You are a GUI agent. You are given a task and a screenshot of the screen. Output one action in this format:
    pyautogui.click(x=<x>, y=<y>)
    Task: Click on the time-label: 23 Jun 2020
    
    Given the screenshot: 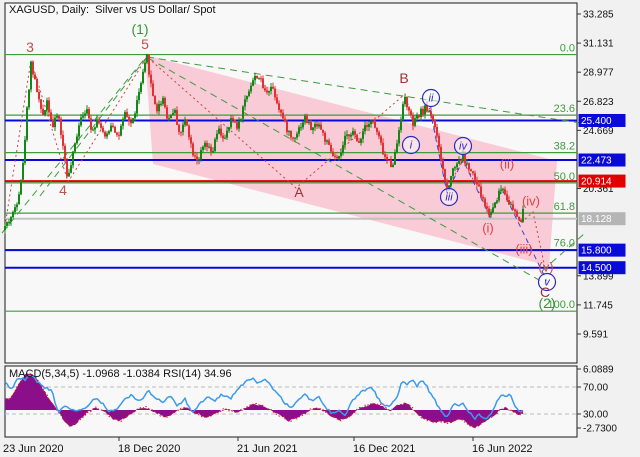 What is the action you would take?
    pyautogui.click(x=33, y=449)
    